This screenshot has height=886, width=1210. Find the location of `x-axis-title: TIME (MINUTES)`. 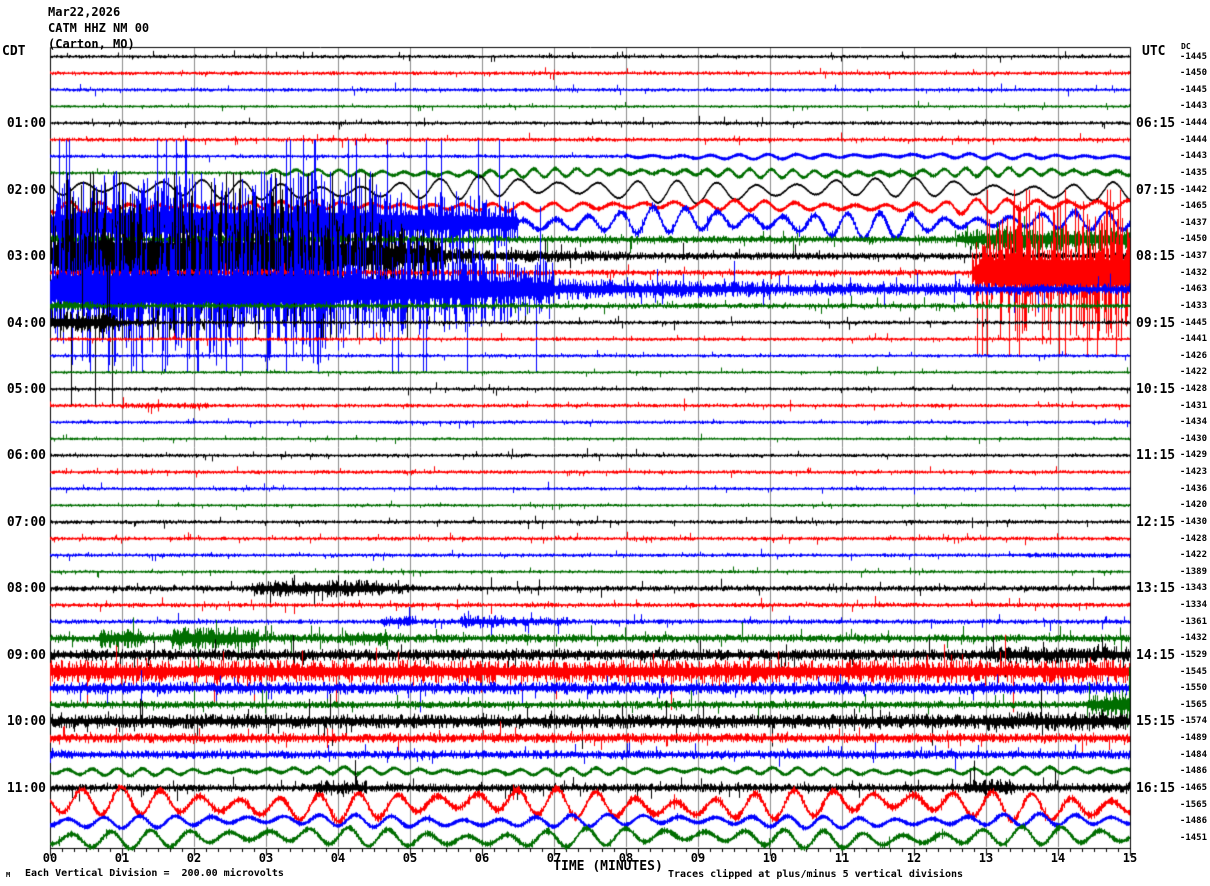

x-axis-title: TIME (MINUTES) is located at coordinates (608, 866).